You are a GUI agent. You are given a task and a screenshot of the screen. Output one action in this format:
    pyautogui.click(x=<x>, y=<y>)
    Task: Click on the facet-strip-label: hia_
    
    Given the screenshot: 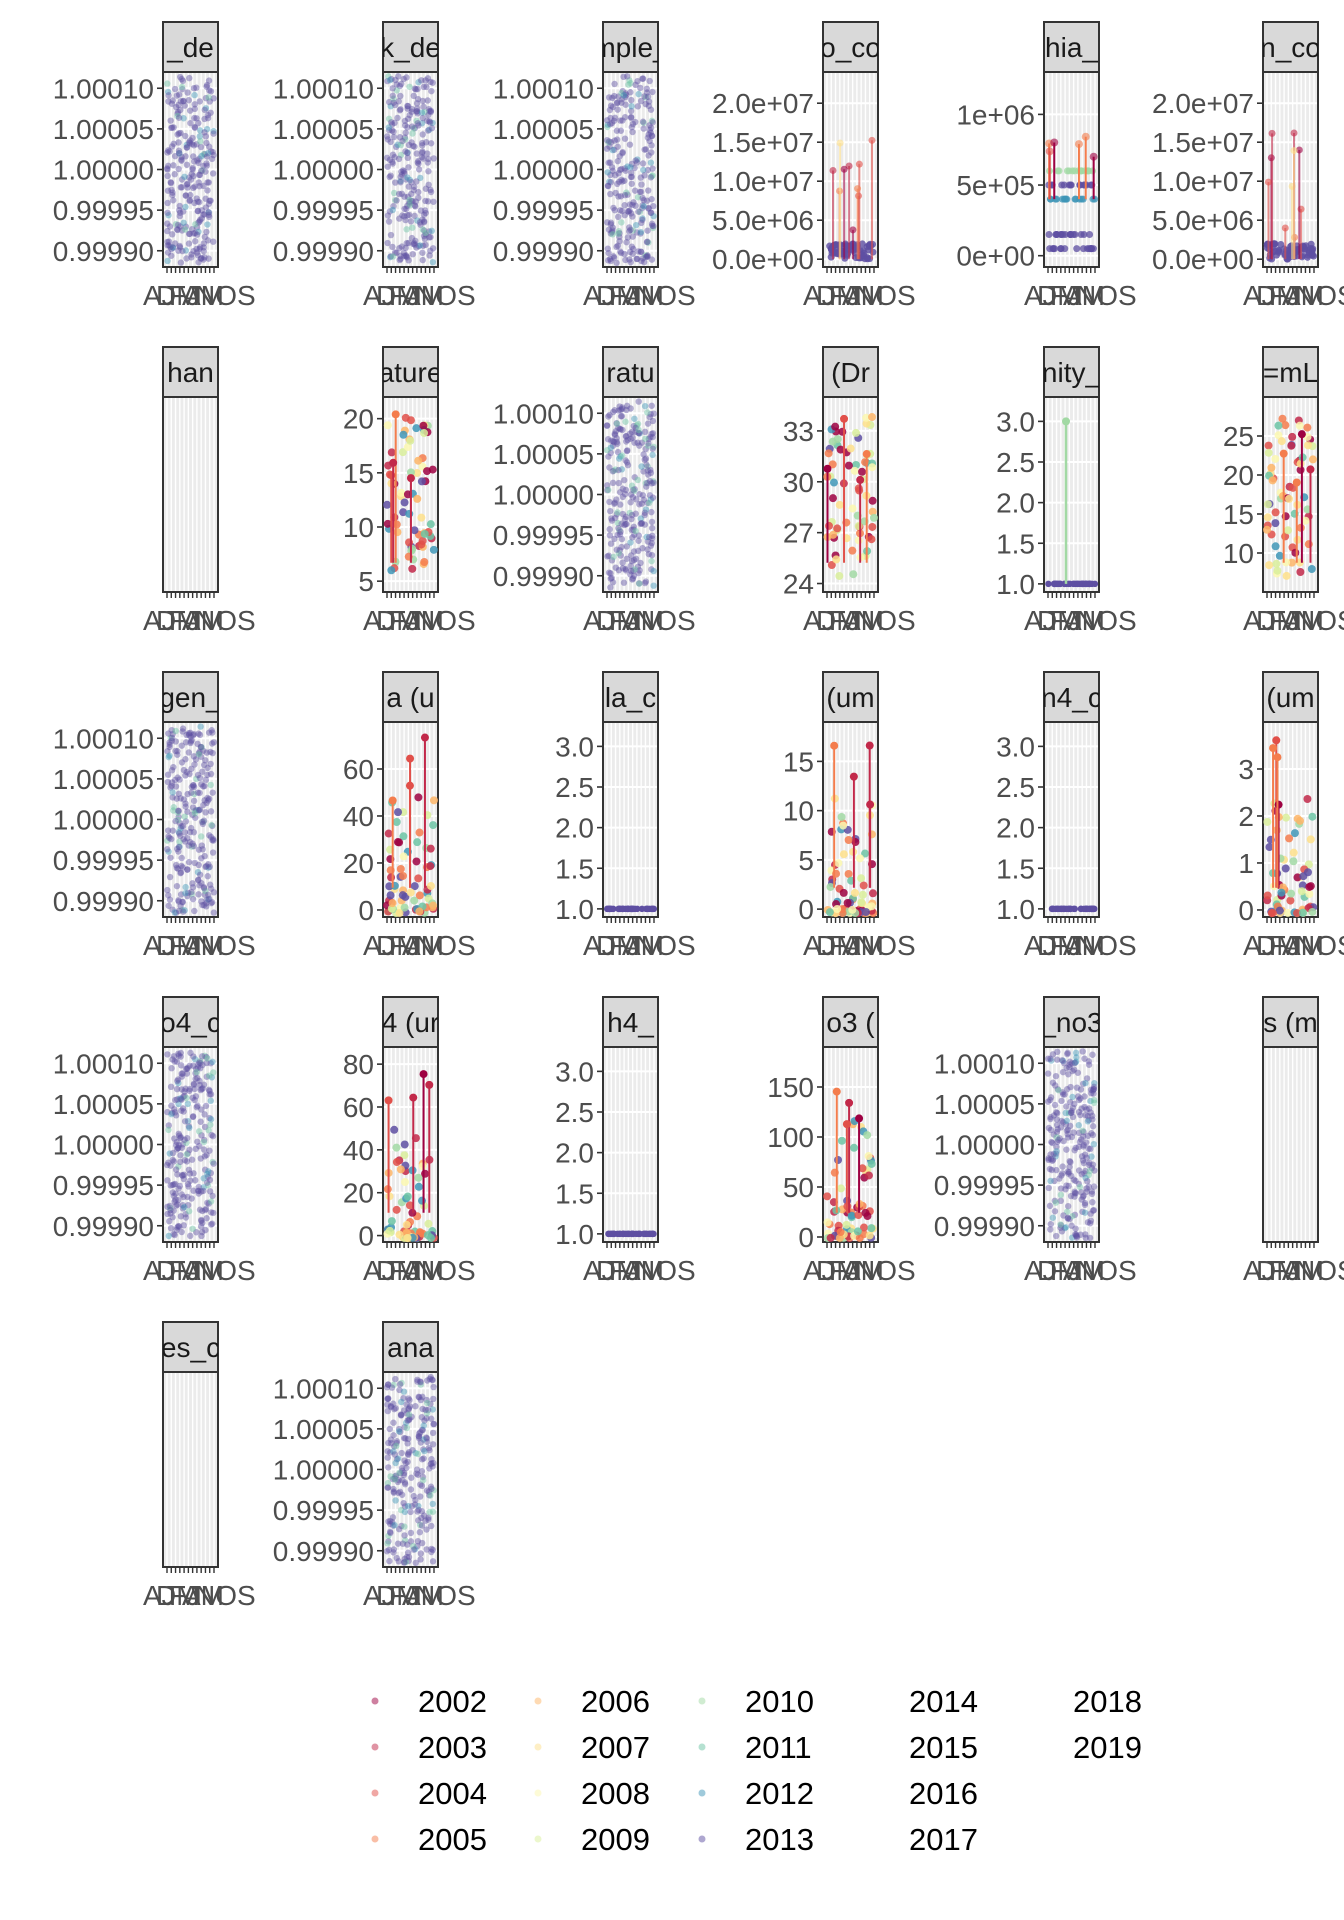 What is the action you would take?
    pyautogui.click(x=1071, y=47)
    